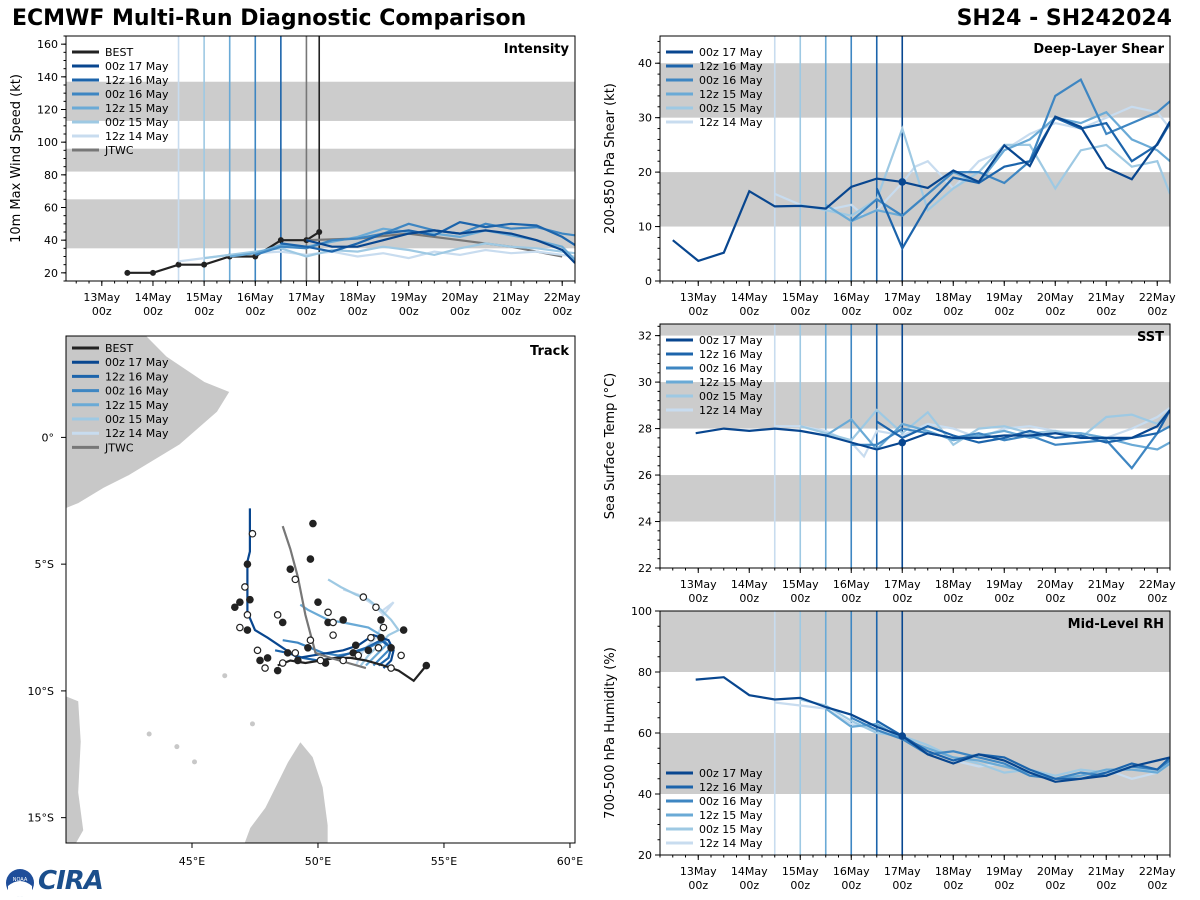 The height and width of the screenshot is (900, 1200). What do you see at coordinates (357, 297) in the screenshot?
I see `x-tick-label-date: 18May` at bounding box center [357, 297].